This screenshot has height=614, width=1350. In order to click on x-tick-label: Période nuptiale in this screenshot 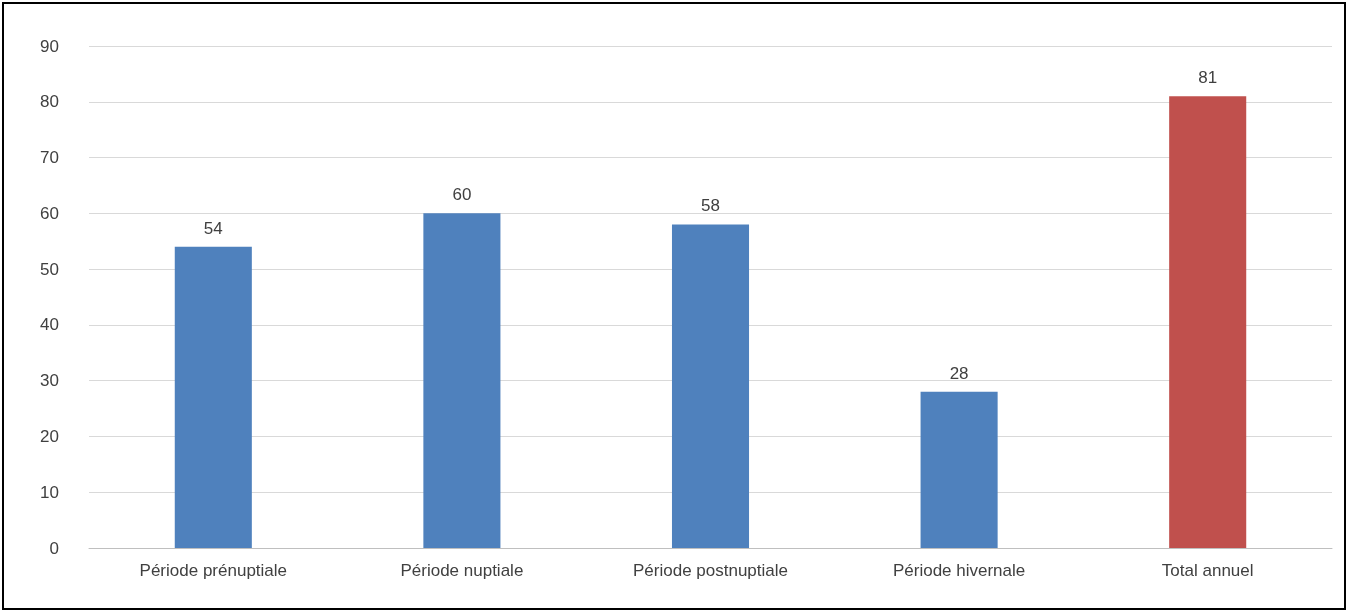, I will do `click(462, 570)`.